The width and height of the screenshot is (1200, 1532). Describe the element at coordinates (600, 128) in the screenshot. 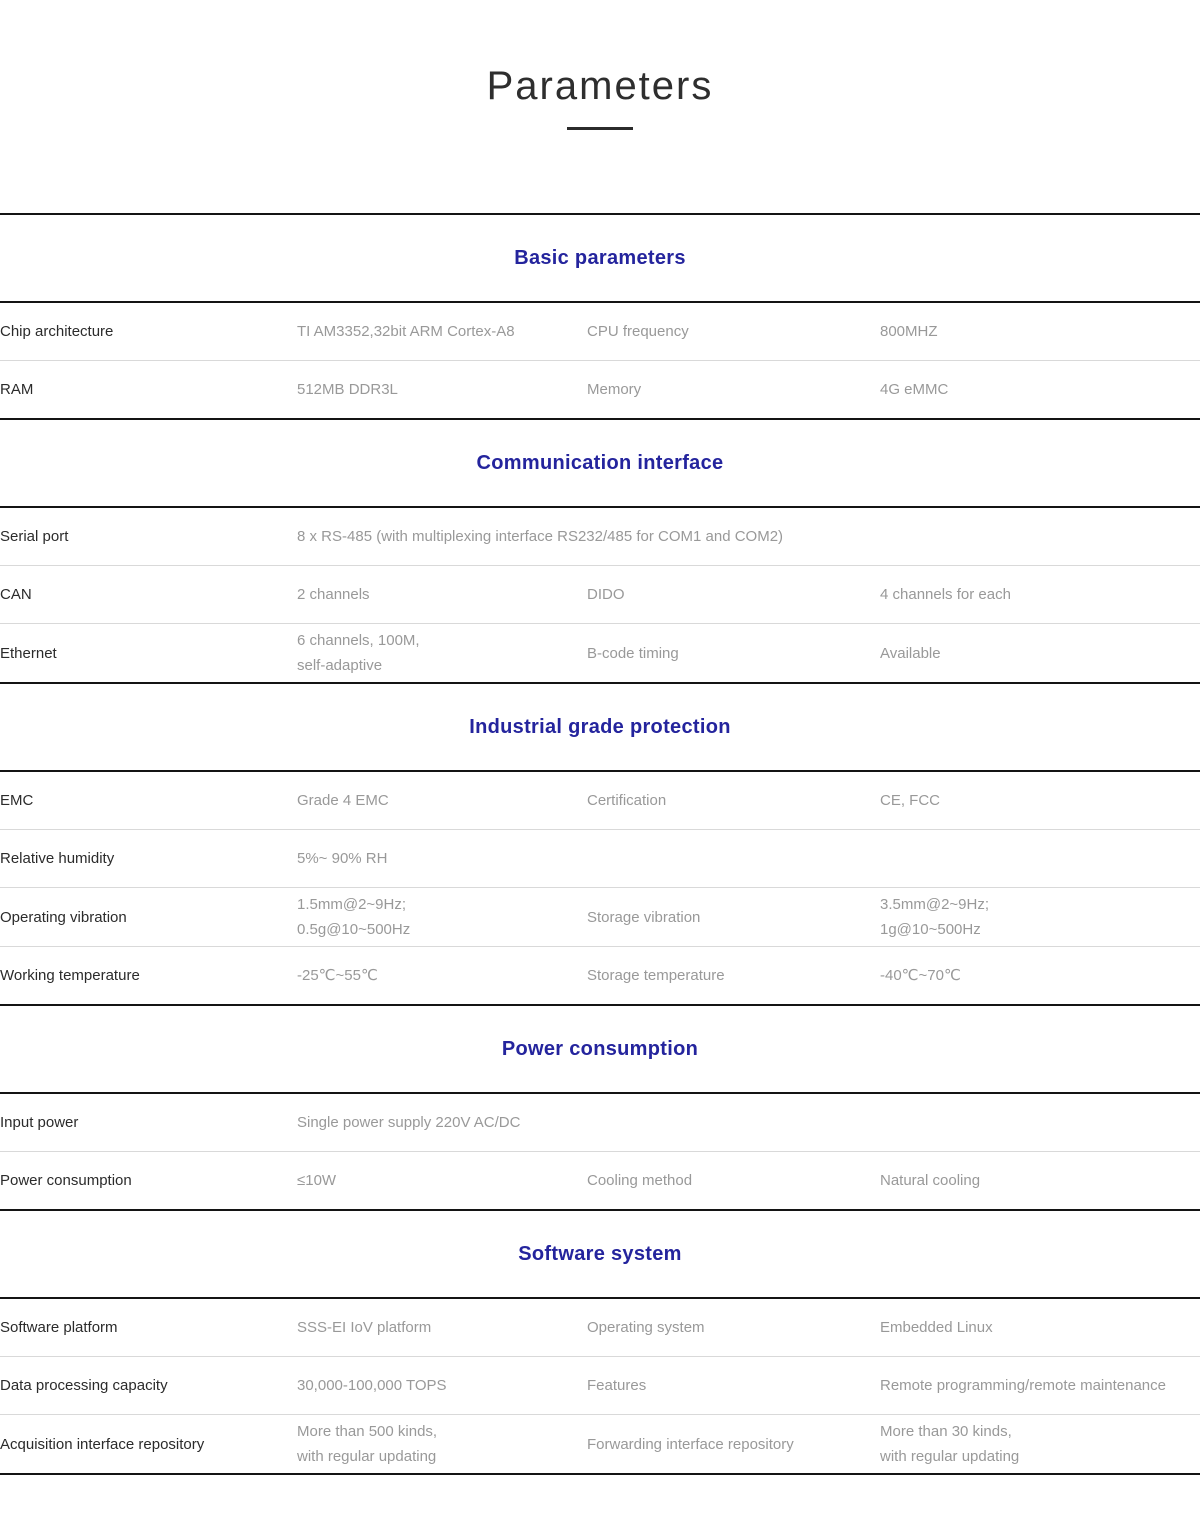

I see `title-underline` at that location.